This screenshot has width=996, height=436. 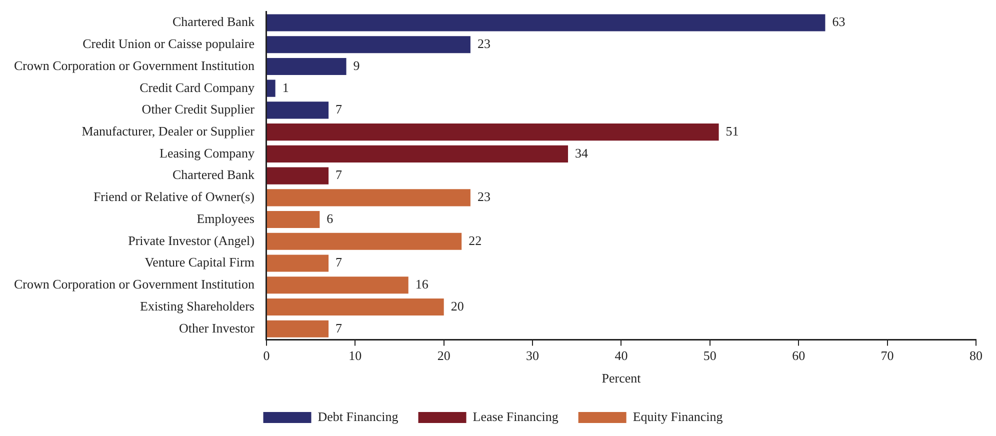 I want to click on x-axis-title: Percent, so click(x=622, y=378).